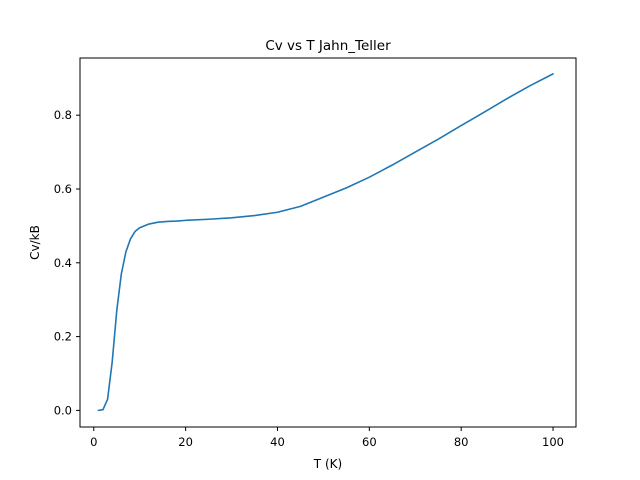  I want to click on x-tick-label: 0, so click(93, 442).